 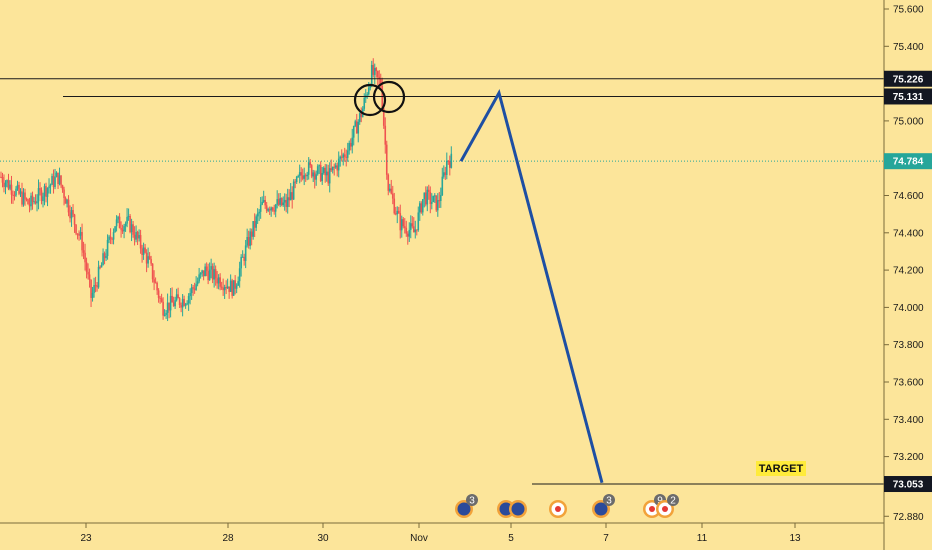 I want to click on y-tick-label: 73.800, so click(x=908, y=345).